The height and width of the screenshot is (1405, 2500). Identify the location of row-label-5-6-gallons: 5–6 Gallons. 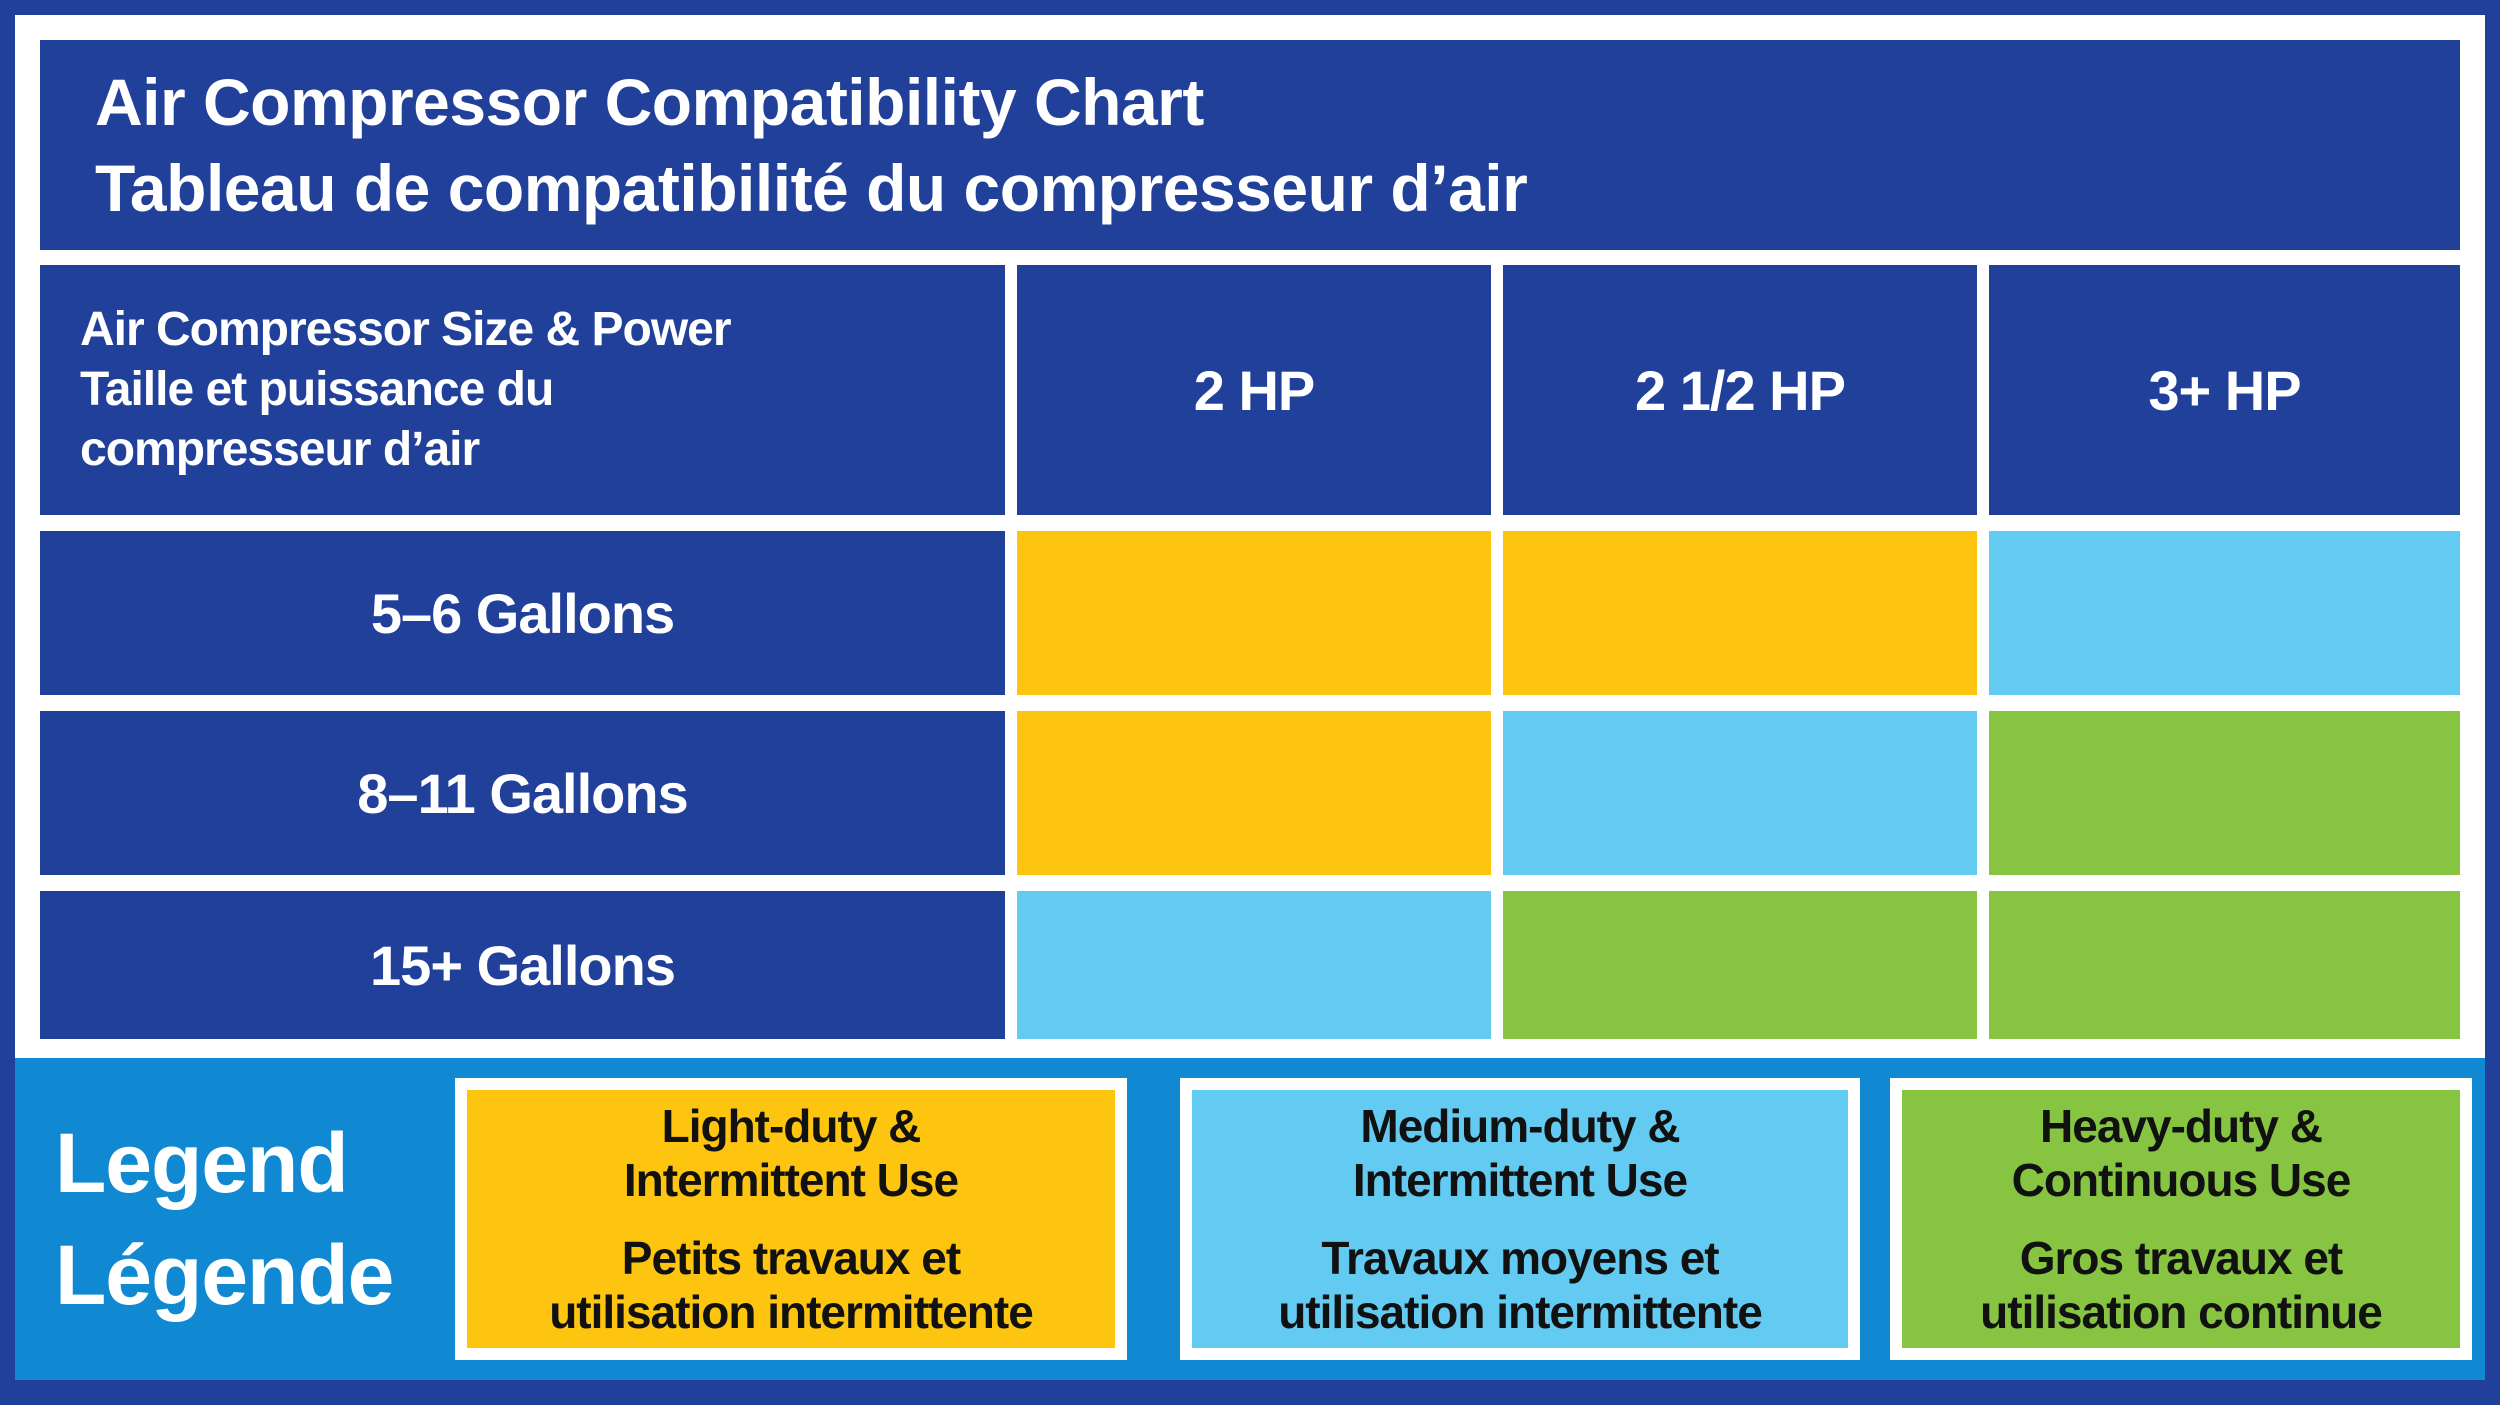
(522, 613).